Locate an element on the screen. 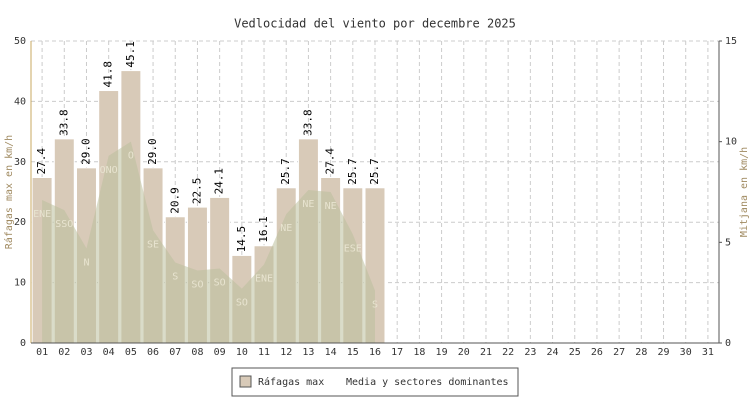  sector-label: N is located at coordinates (86, 262).